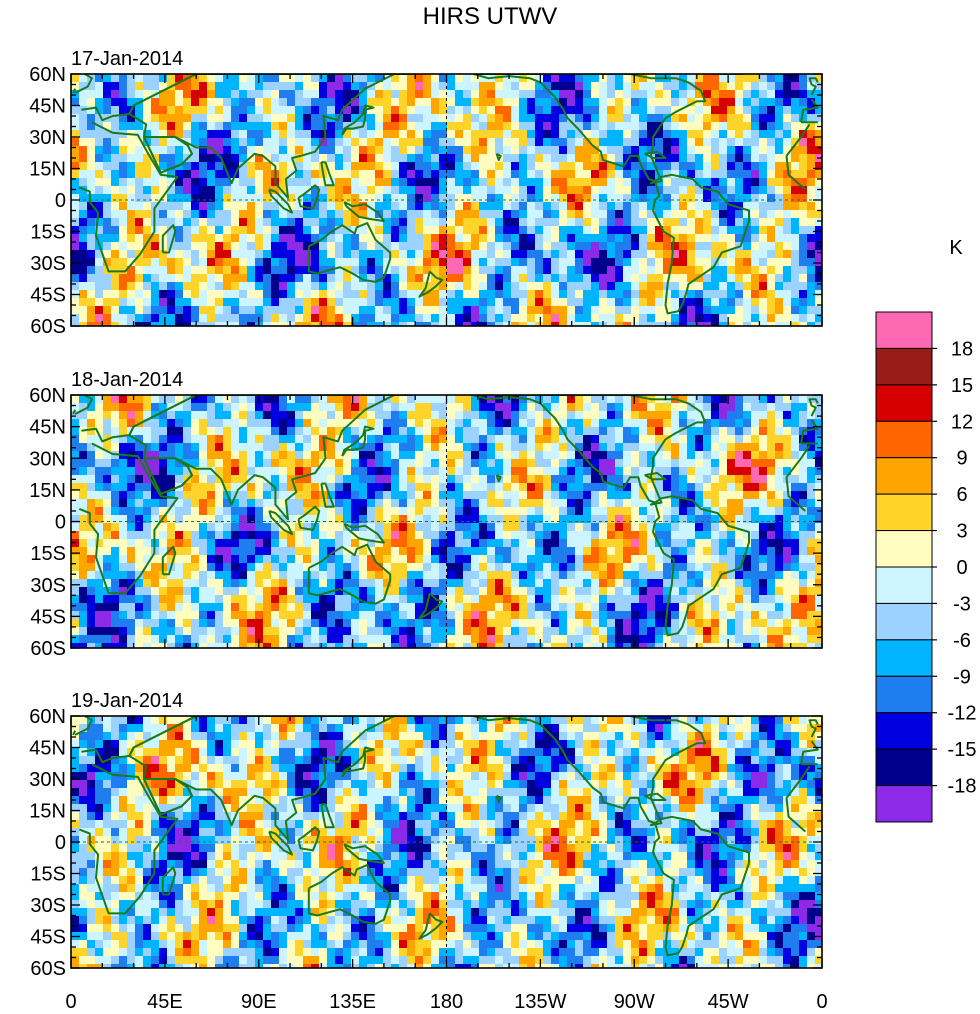  Describe the element at coordinates (962, 714) in the screenshot. I see `colorbar-level-label: -12` at that location.